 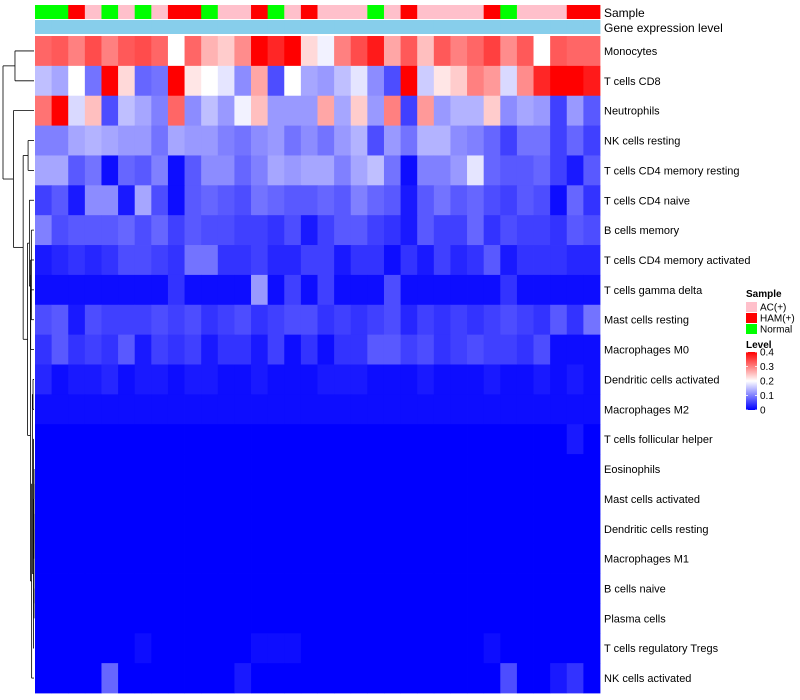 What do you see at coordinates (751, 381) in the screenshot?
I see `level-colorbar` at bounding box center [751, 381].